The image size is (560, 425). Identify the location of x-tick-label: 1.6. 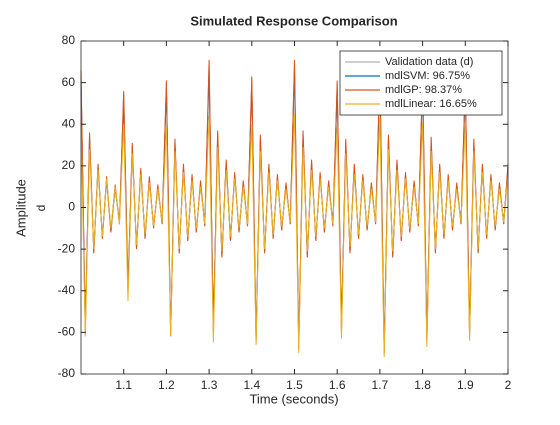
(337, 385).